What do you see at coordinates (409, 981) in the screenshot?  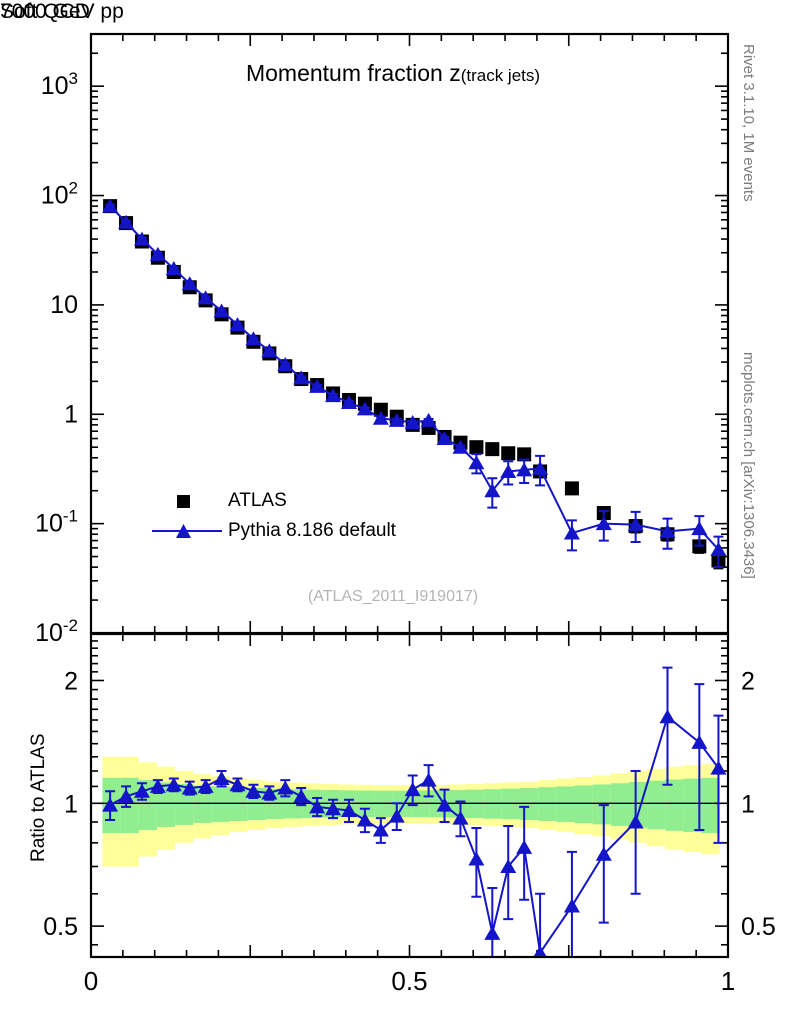 I see `ratio-xtick-label: 0.5` at bounding box center [409, 981].